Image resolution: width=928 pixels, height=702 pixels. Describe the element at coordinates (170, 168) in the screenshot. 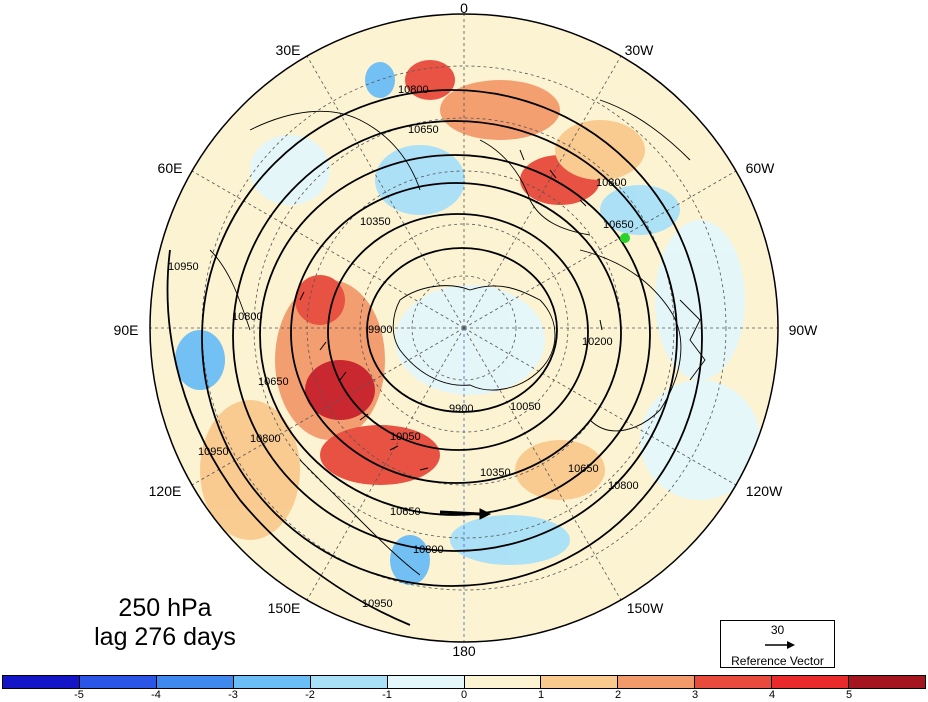

I see `lon-label-60e: 60E` at that location.